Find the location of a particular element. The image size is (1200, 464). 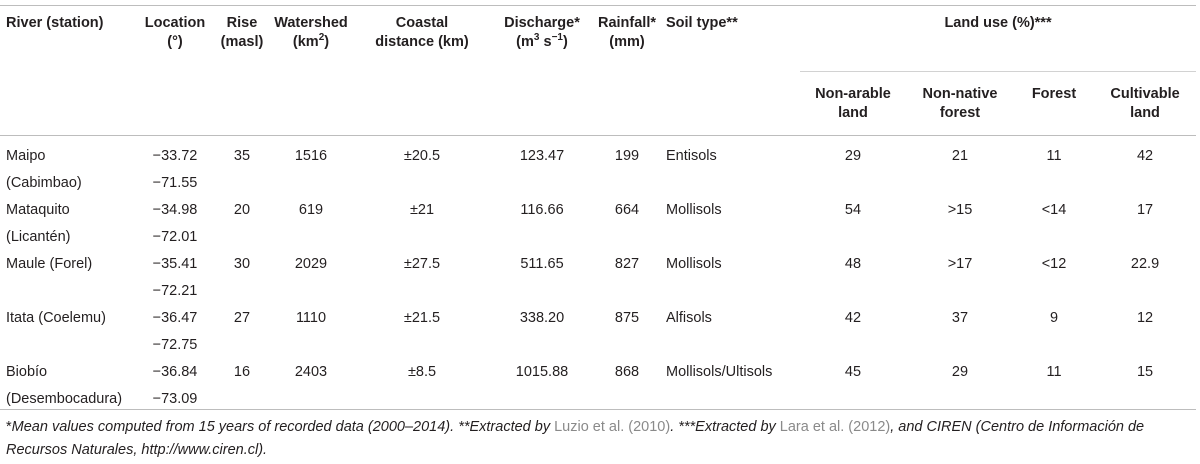

cell-rainfall: 199 is located at coordinates (627, 156).